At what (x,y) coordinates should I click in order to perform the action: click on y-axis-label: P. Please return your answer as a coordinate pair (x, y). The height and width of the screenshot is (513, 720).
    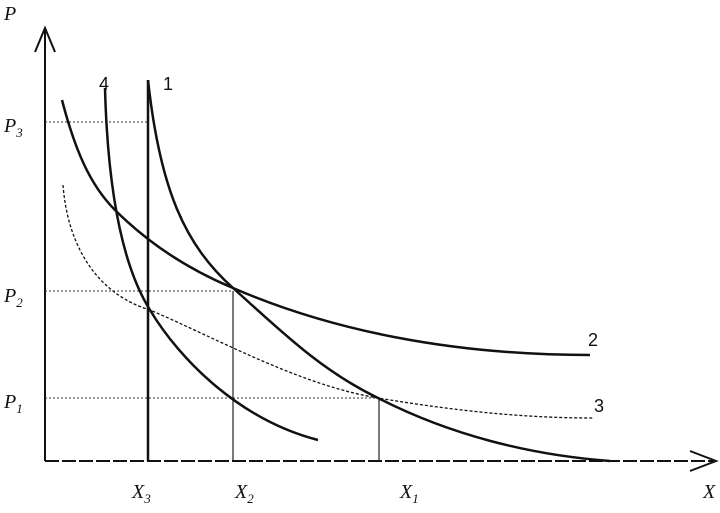
    Looking at the image, I should click on (9, 14).